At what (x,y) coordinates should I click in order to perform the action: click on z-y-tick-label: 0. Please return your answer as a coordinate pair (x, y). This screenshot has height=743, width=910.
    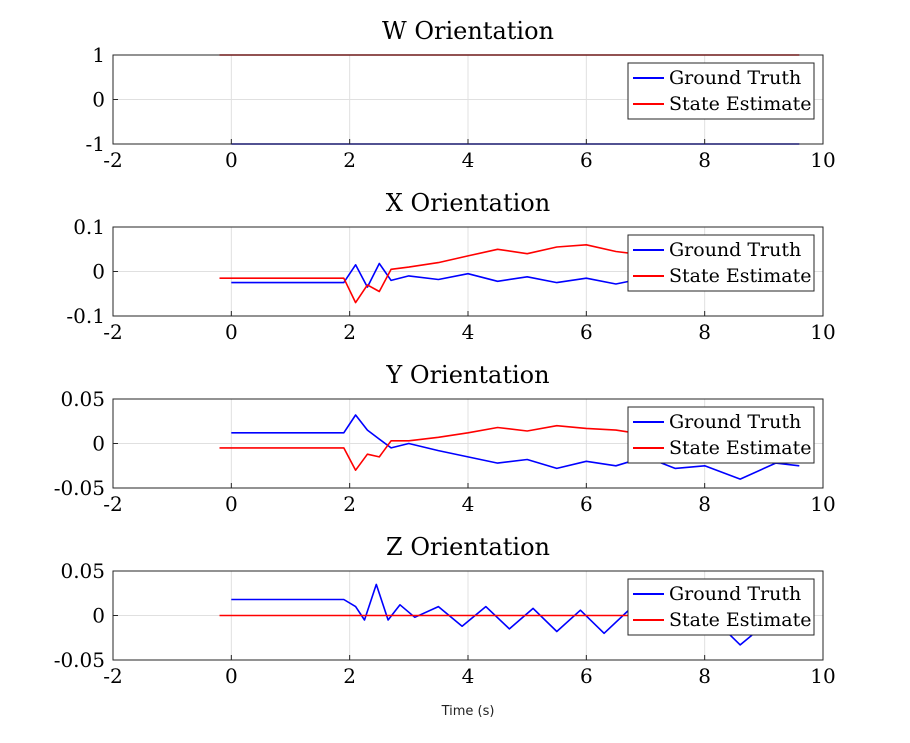
    Looking at the image, I should click on (98, 616).